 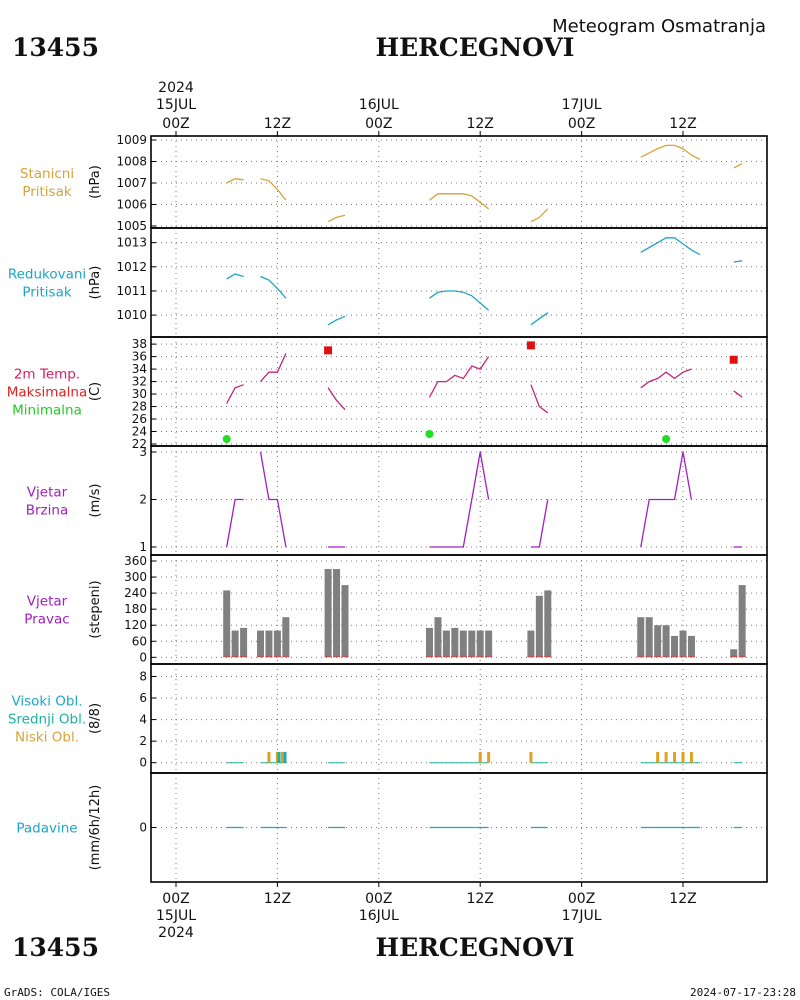 What do you see at coordinates (47, 720) in the screenshot?
I see `panel-title: Srednji Obl.` at bounding box center [47, 720].